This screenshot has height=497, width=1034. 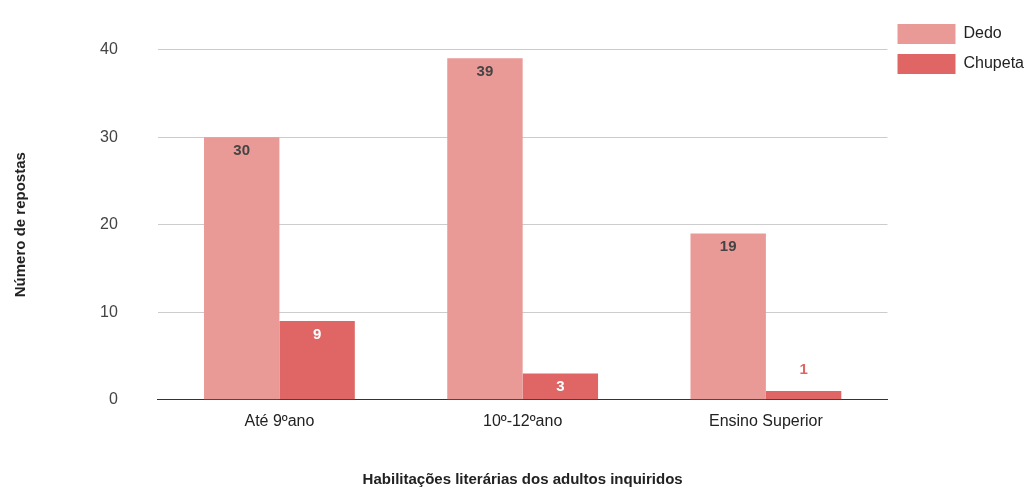 I want to click on y-tick-label: 10, so click(x=109, y=311).